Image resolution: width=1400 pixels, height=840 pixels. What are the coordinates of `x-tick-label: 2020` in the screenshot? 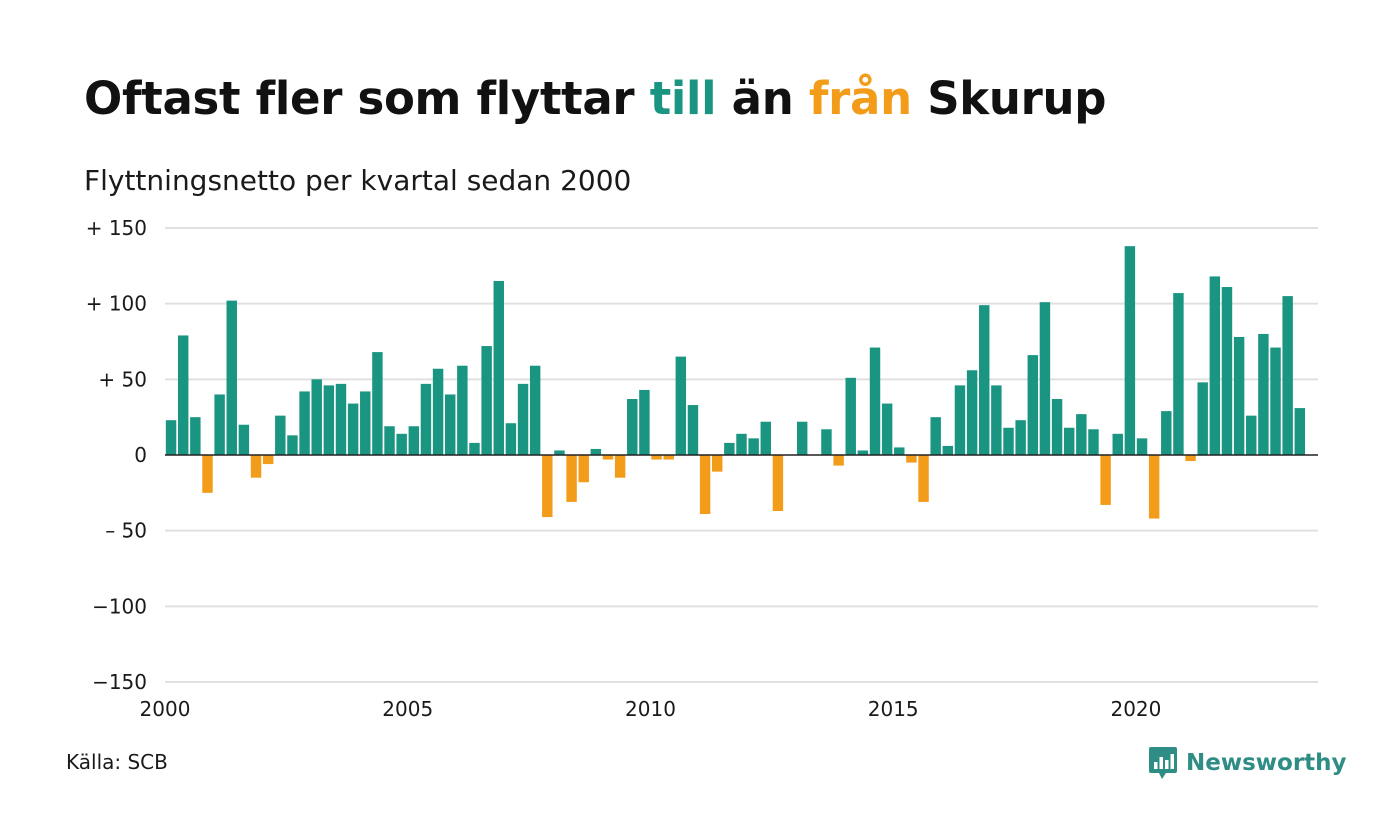 It's located at (1135, 709).